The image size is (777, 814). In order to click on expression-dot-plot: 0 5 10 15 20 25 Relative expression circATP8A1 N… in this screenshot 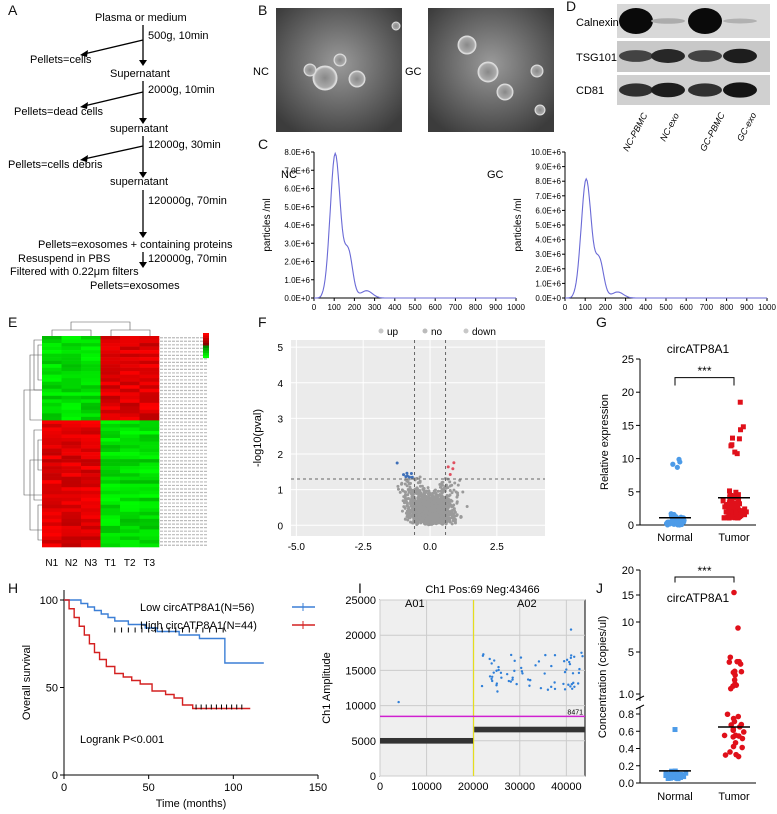, I will do `click(677, 443)`.